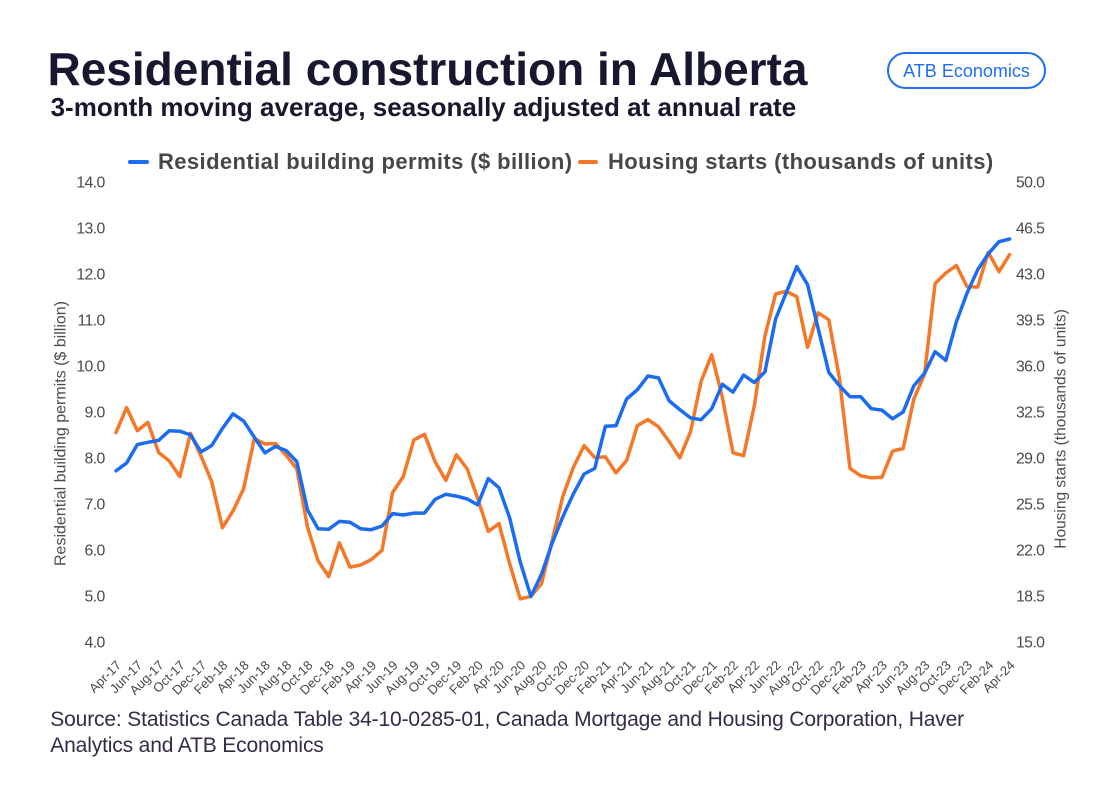  What do you see at coordinates (95, 458) in the screenshot?
I see `svg-text: 8.0` at bounding box center [95, 458].